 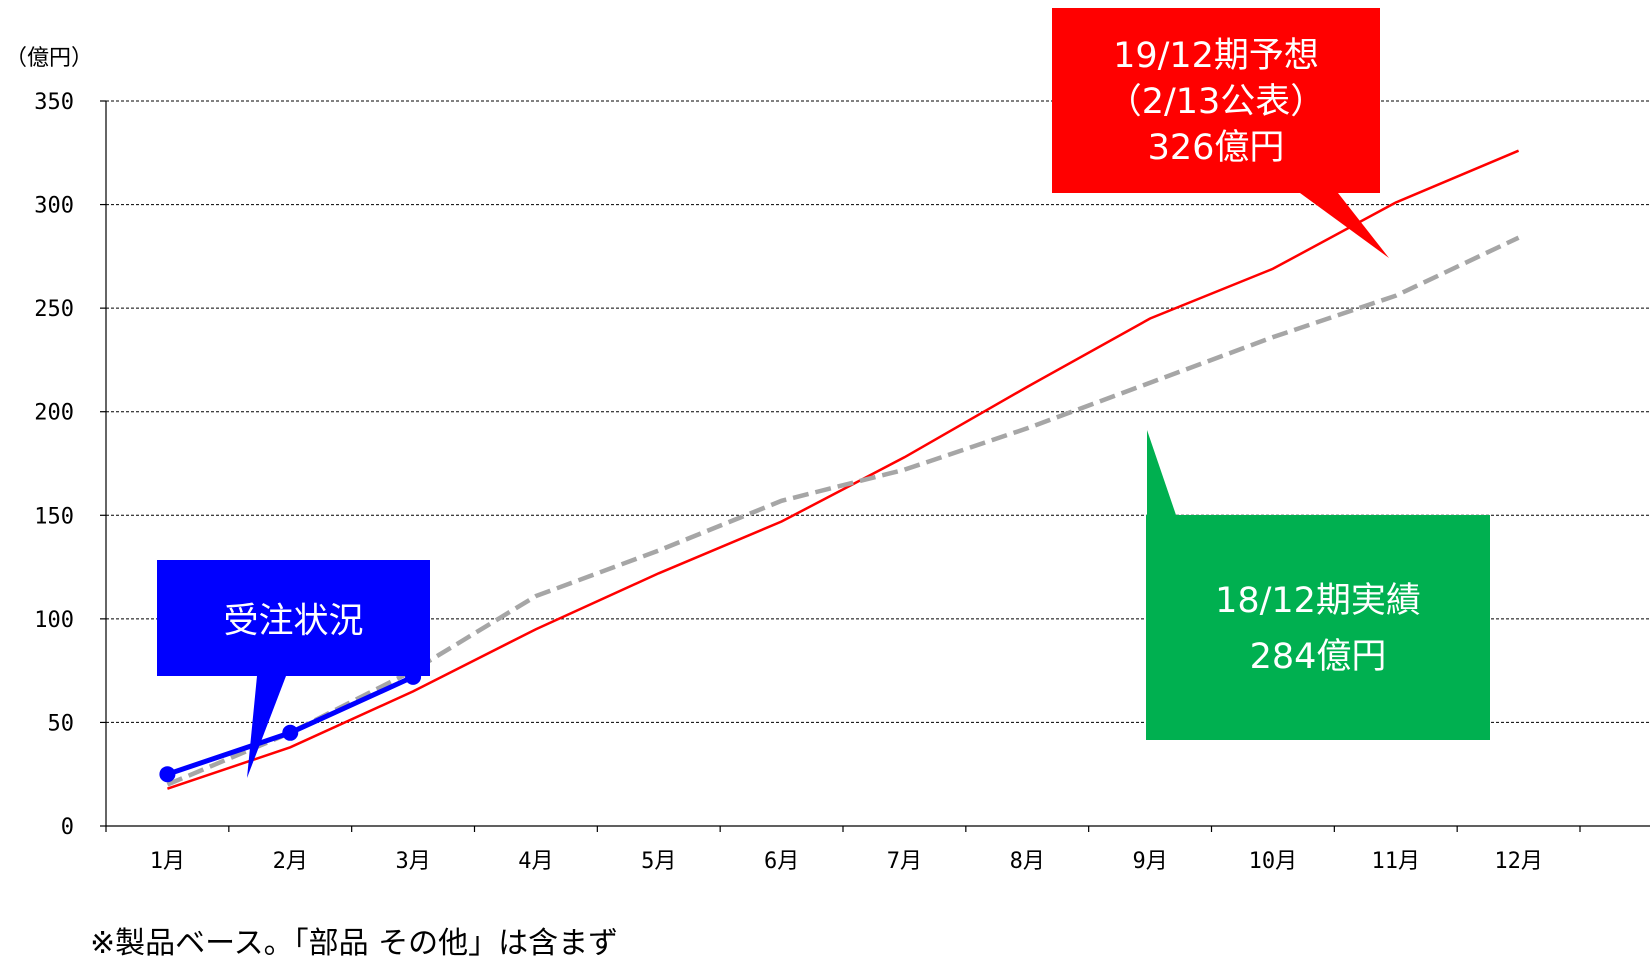 What do you see at coordinates (290, 861) in the screenshot?
I see `x-tick-label: 2月` at bounding box center [290, 861].